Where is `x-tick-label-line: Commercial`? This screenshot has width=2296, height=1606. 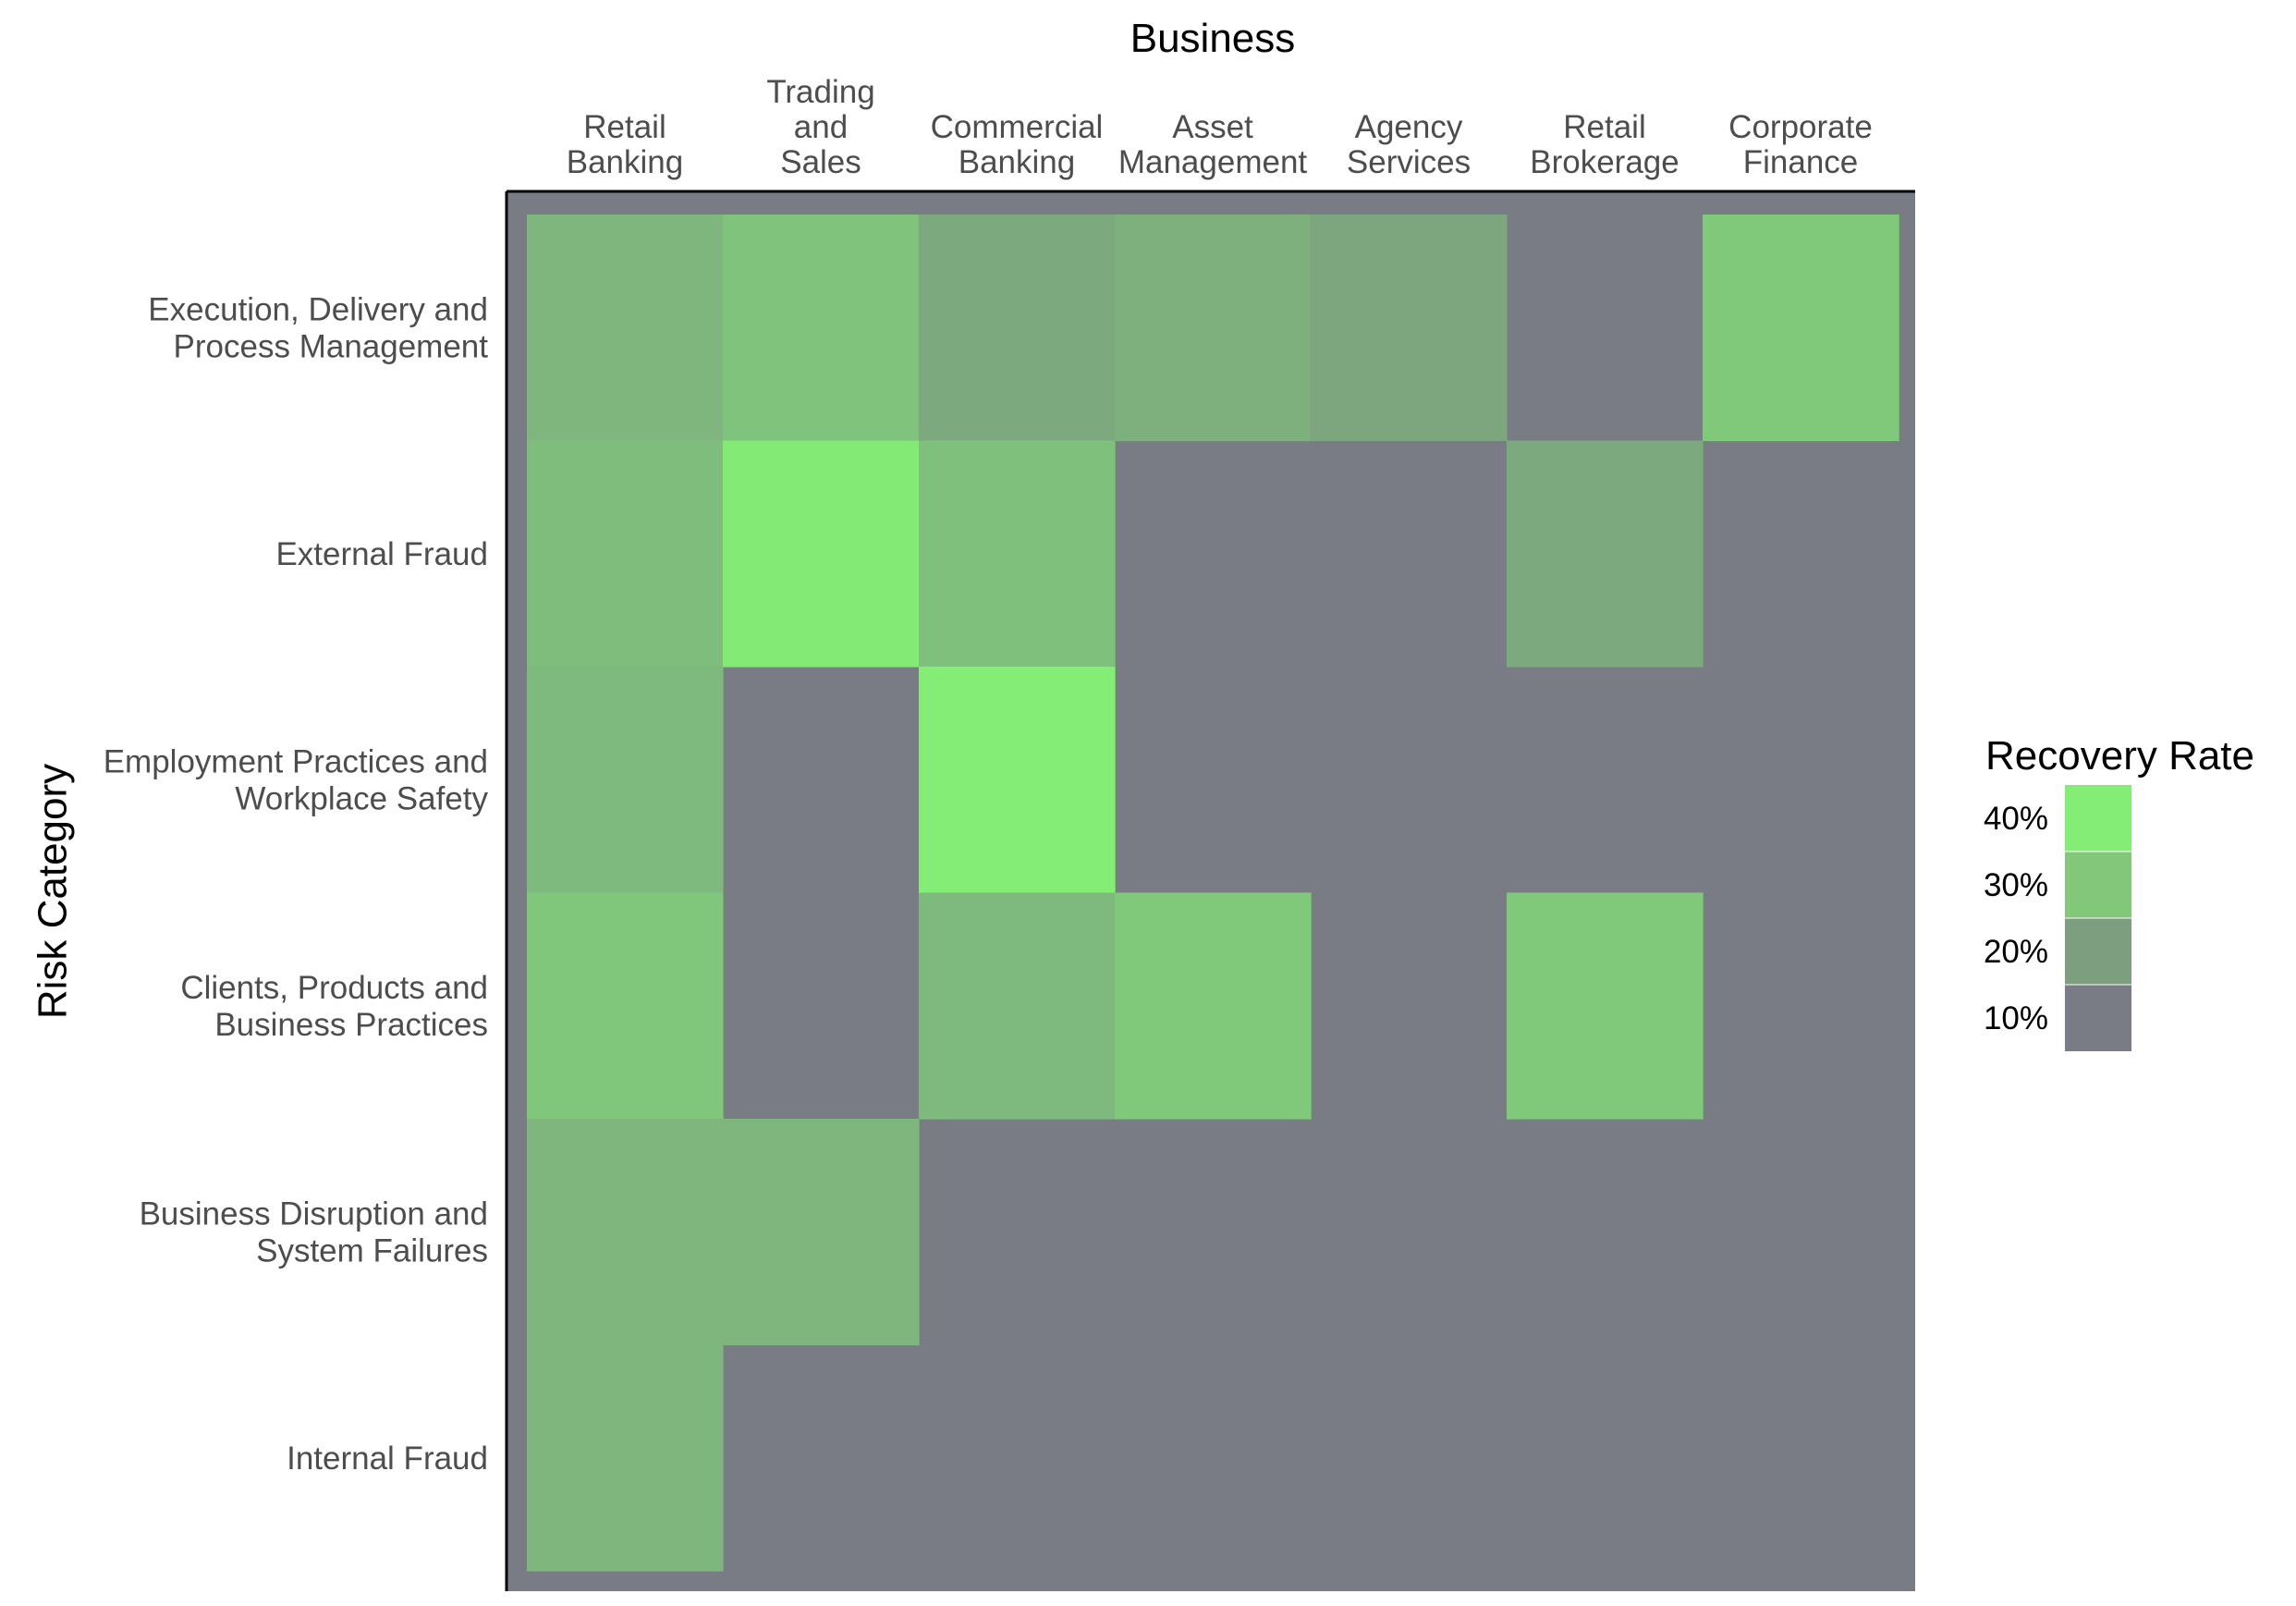
x-tick-label-line: Commercial is located at coordinates (1018, 127).